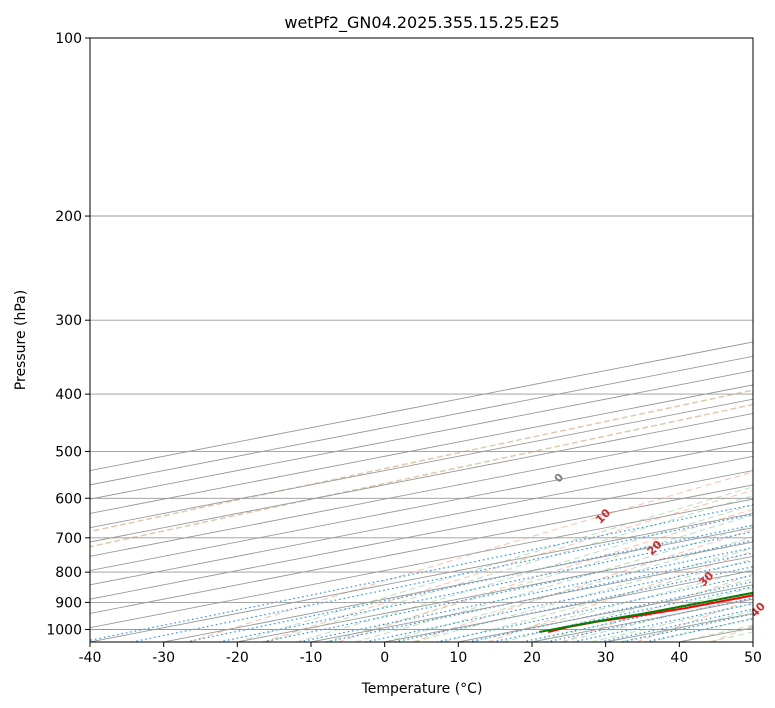  What do you see at coordinates (68, 334) in the screenshot?
I see `y-axis-ticks: 100 200 300 400 500 600 700 800 900 1000` at bounding box center [68, 334].